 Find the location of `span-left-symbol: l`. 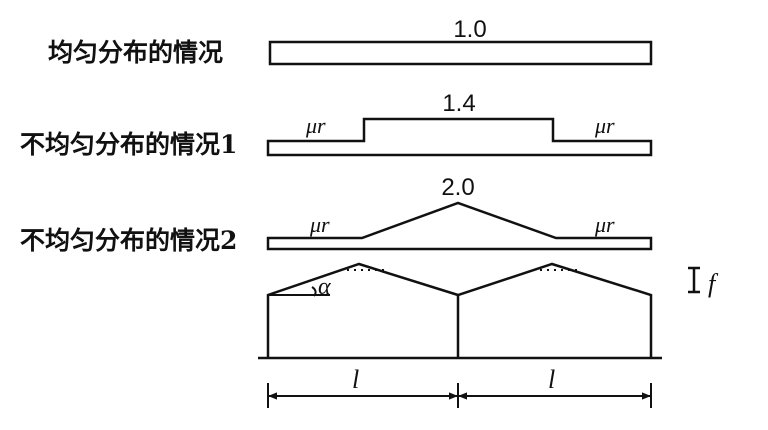

span-left-symbol: l is located at coordinates (355, 379).